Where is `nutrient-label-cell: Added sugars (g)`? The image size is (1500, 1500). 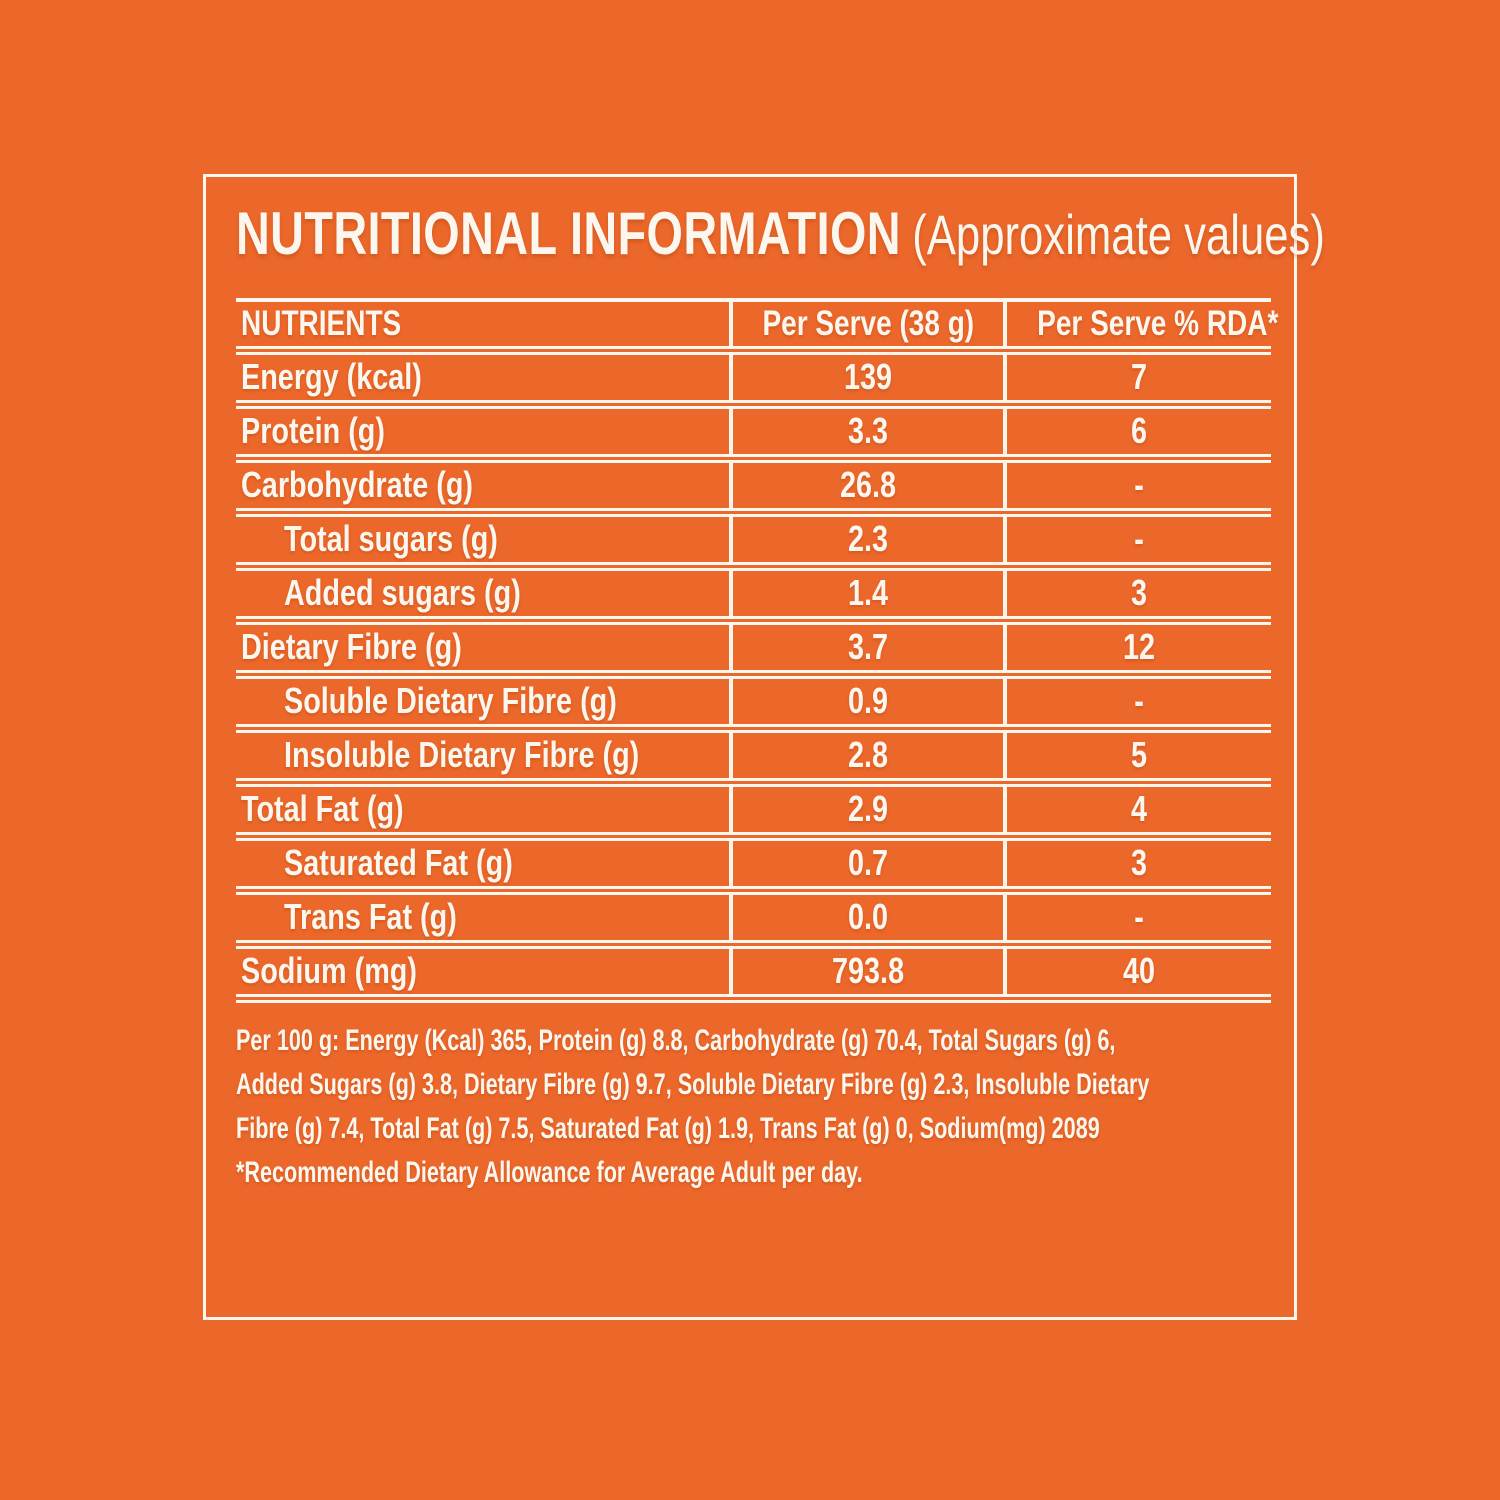
nutrient-label-cell: Added sugars (g) is located at coordinates (483, 595).